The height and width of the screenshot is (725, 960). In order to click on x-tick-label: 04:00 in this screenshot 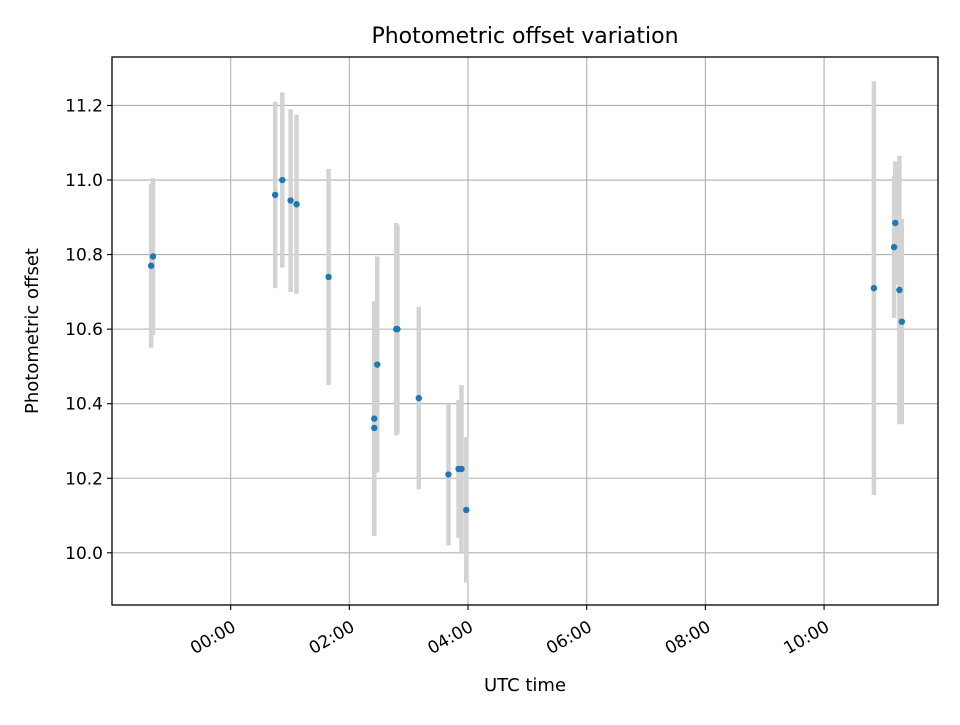, I will do `click(450, 638)`.